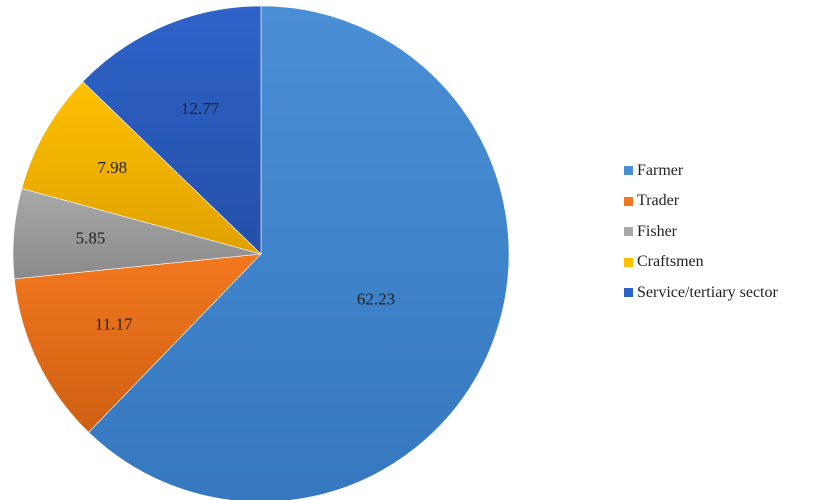  I want to click on legend-label-service-tertiary-sector: Service/tertiary sector, so click(707, 292).